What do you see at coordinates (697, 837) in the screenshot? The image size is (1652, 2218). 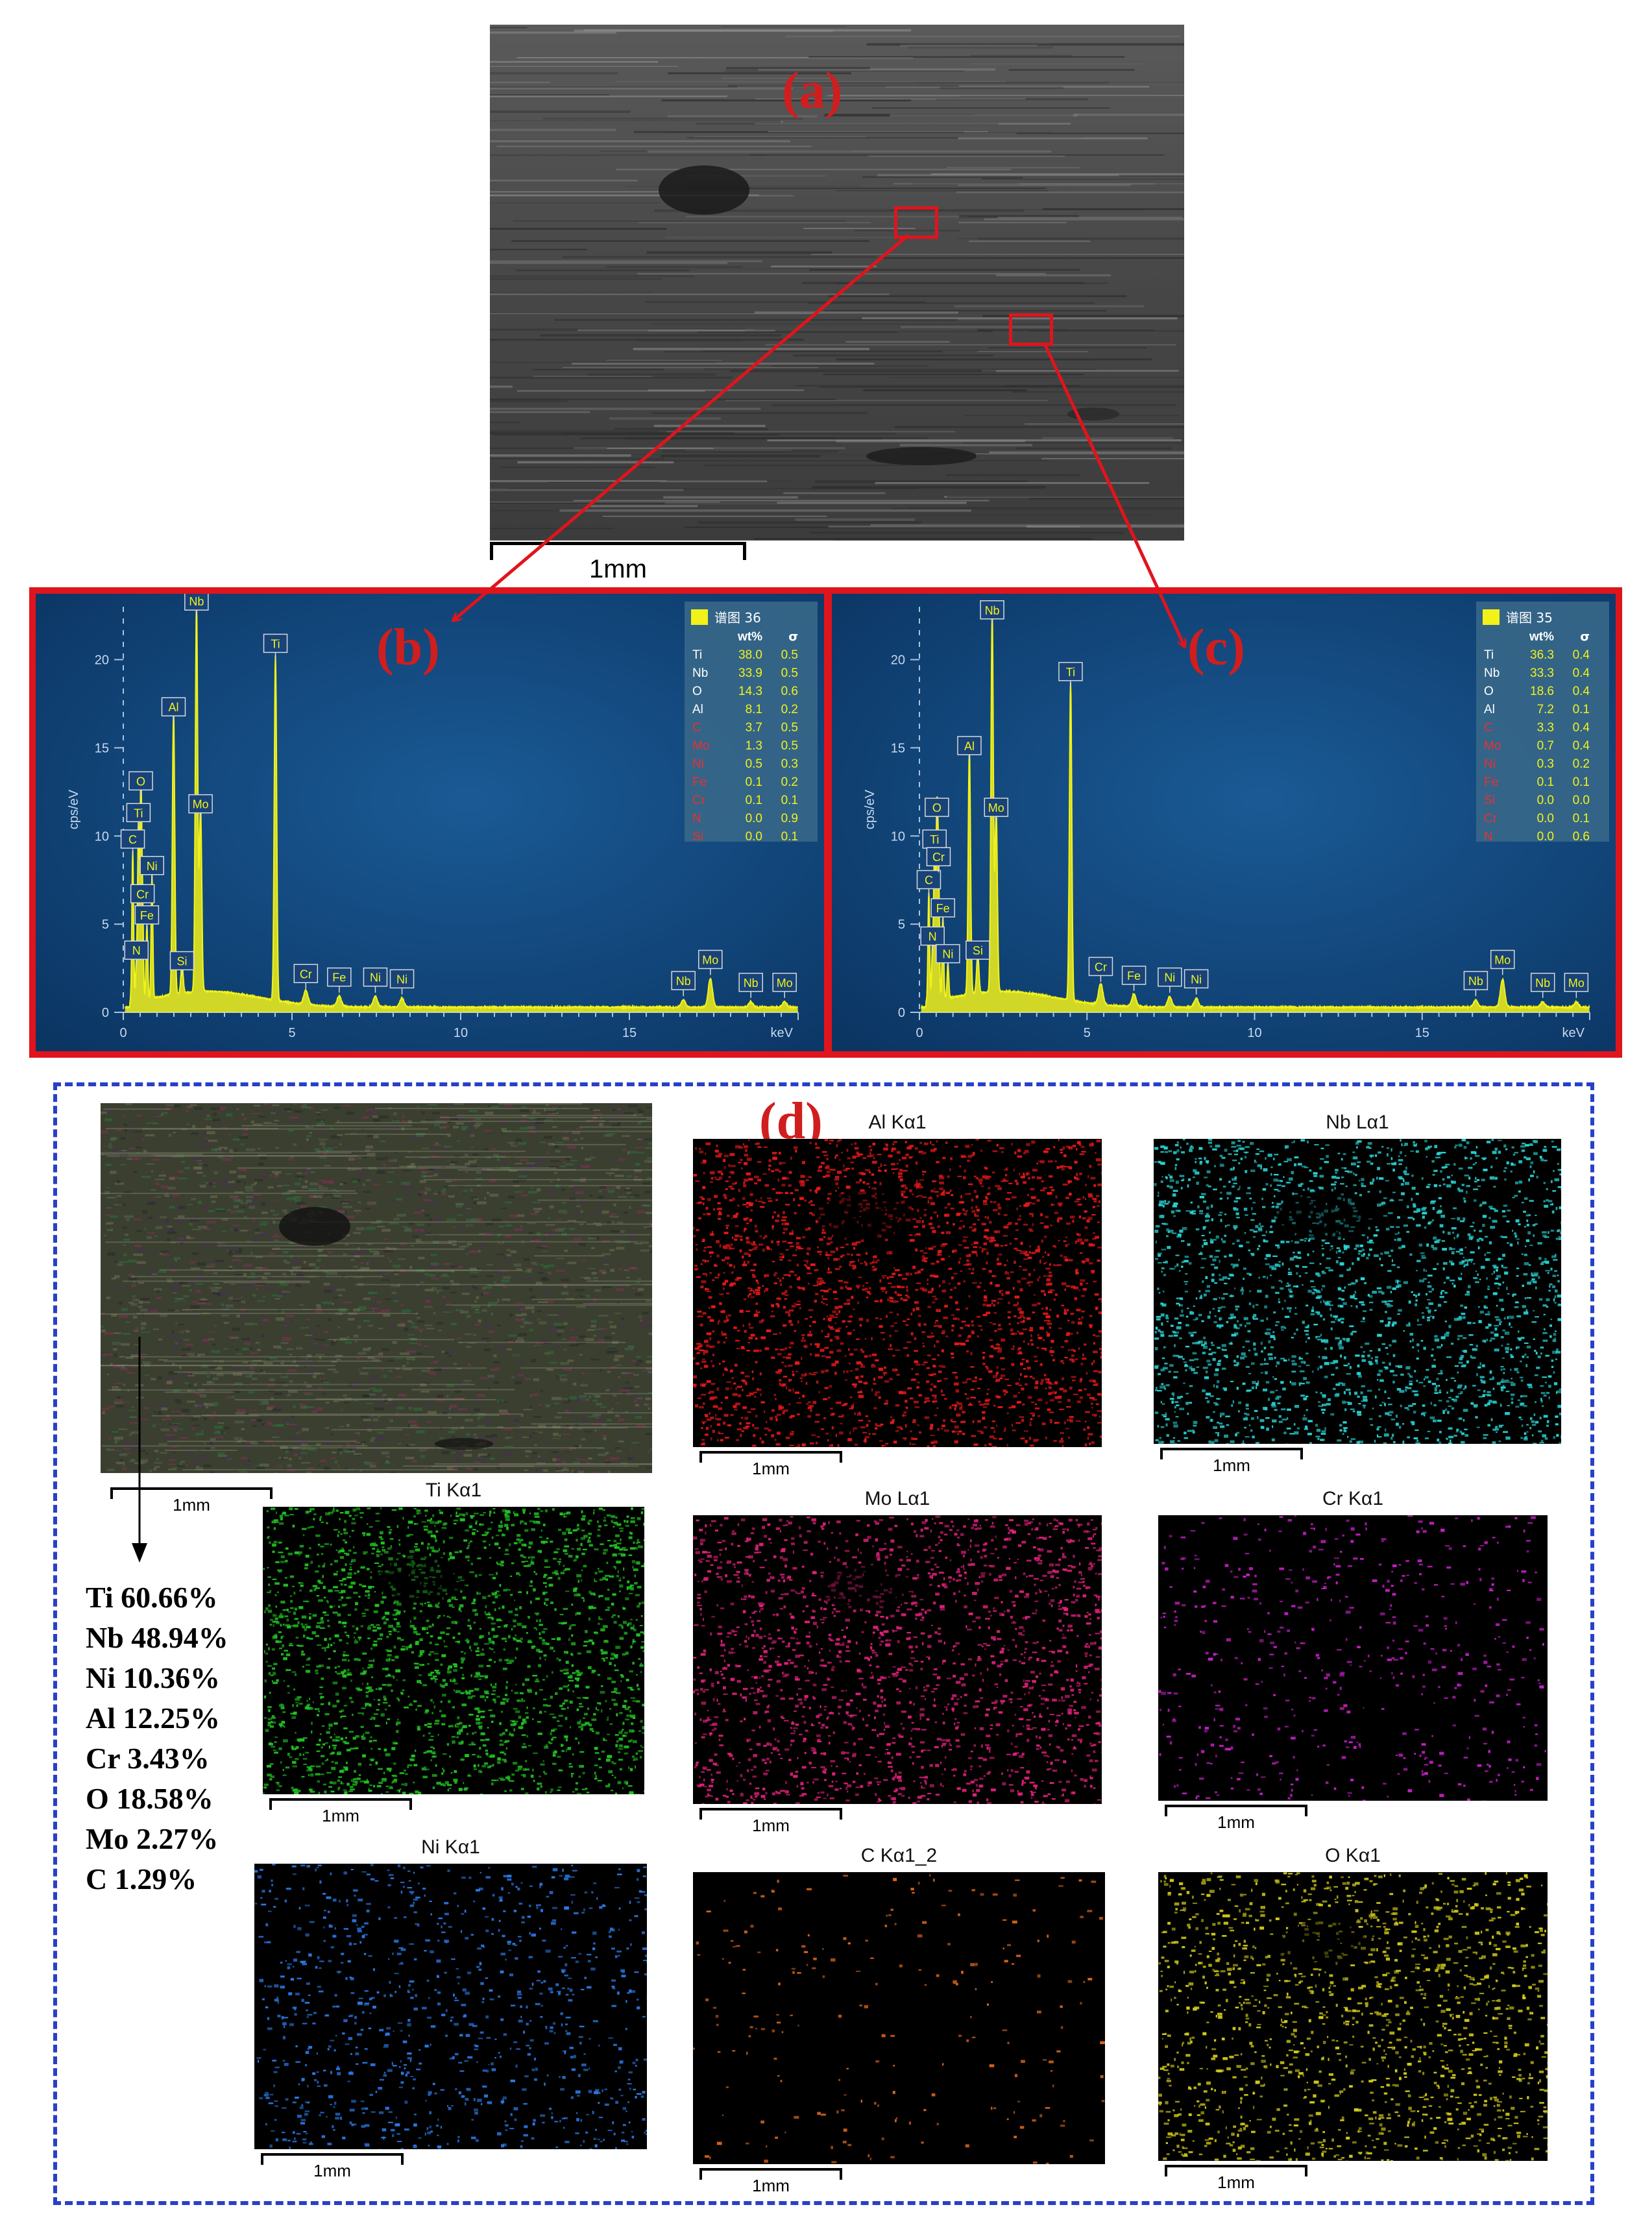 I see `legend-element: Si` at bounding box center [697, 837].